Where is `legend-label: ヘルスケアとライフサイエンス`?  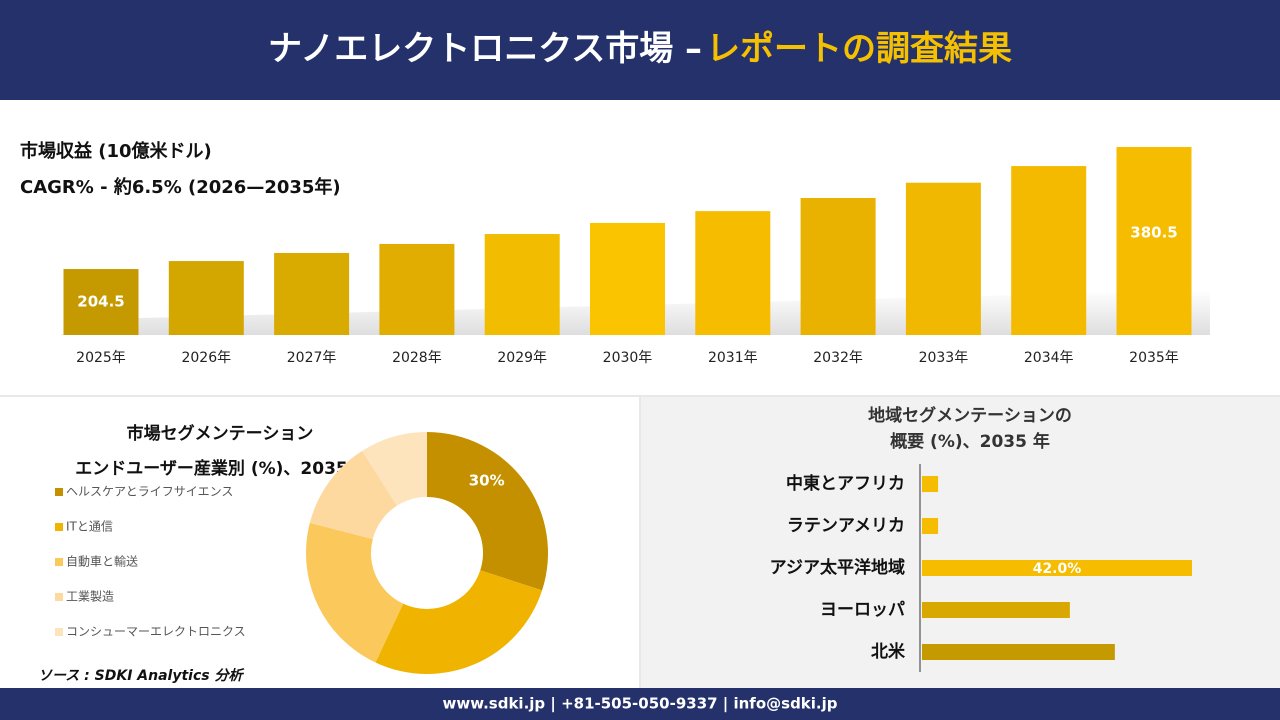
legend-label: ヘルスケアとライフサイエンス is located at coordinates (149, 492).